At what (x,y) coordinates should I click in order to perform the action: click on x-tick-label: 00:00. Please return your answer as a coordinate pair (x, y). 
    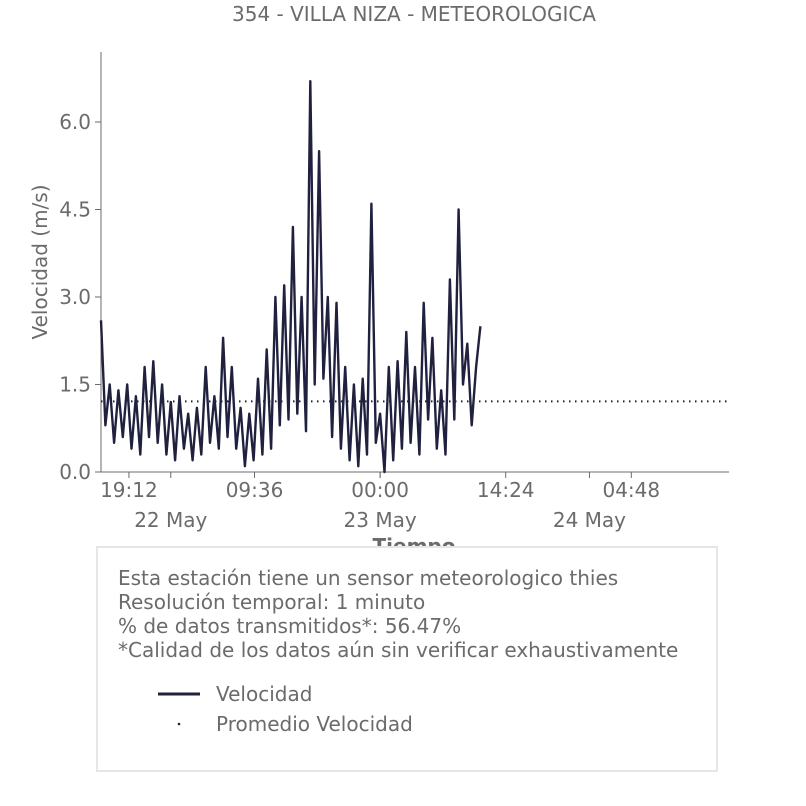
    Looking at the image, I should click on (380, 490).